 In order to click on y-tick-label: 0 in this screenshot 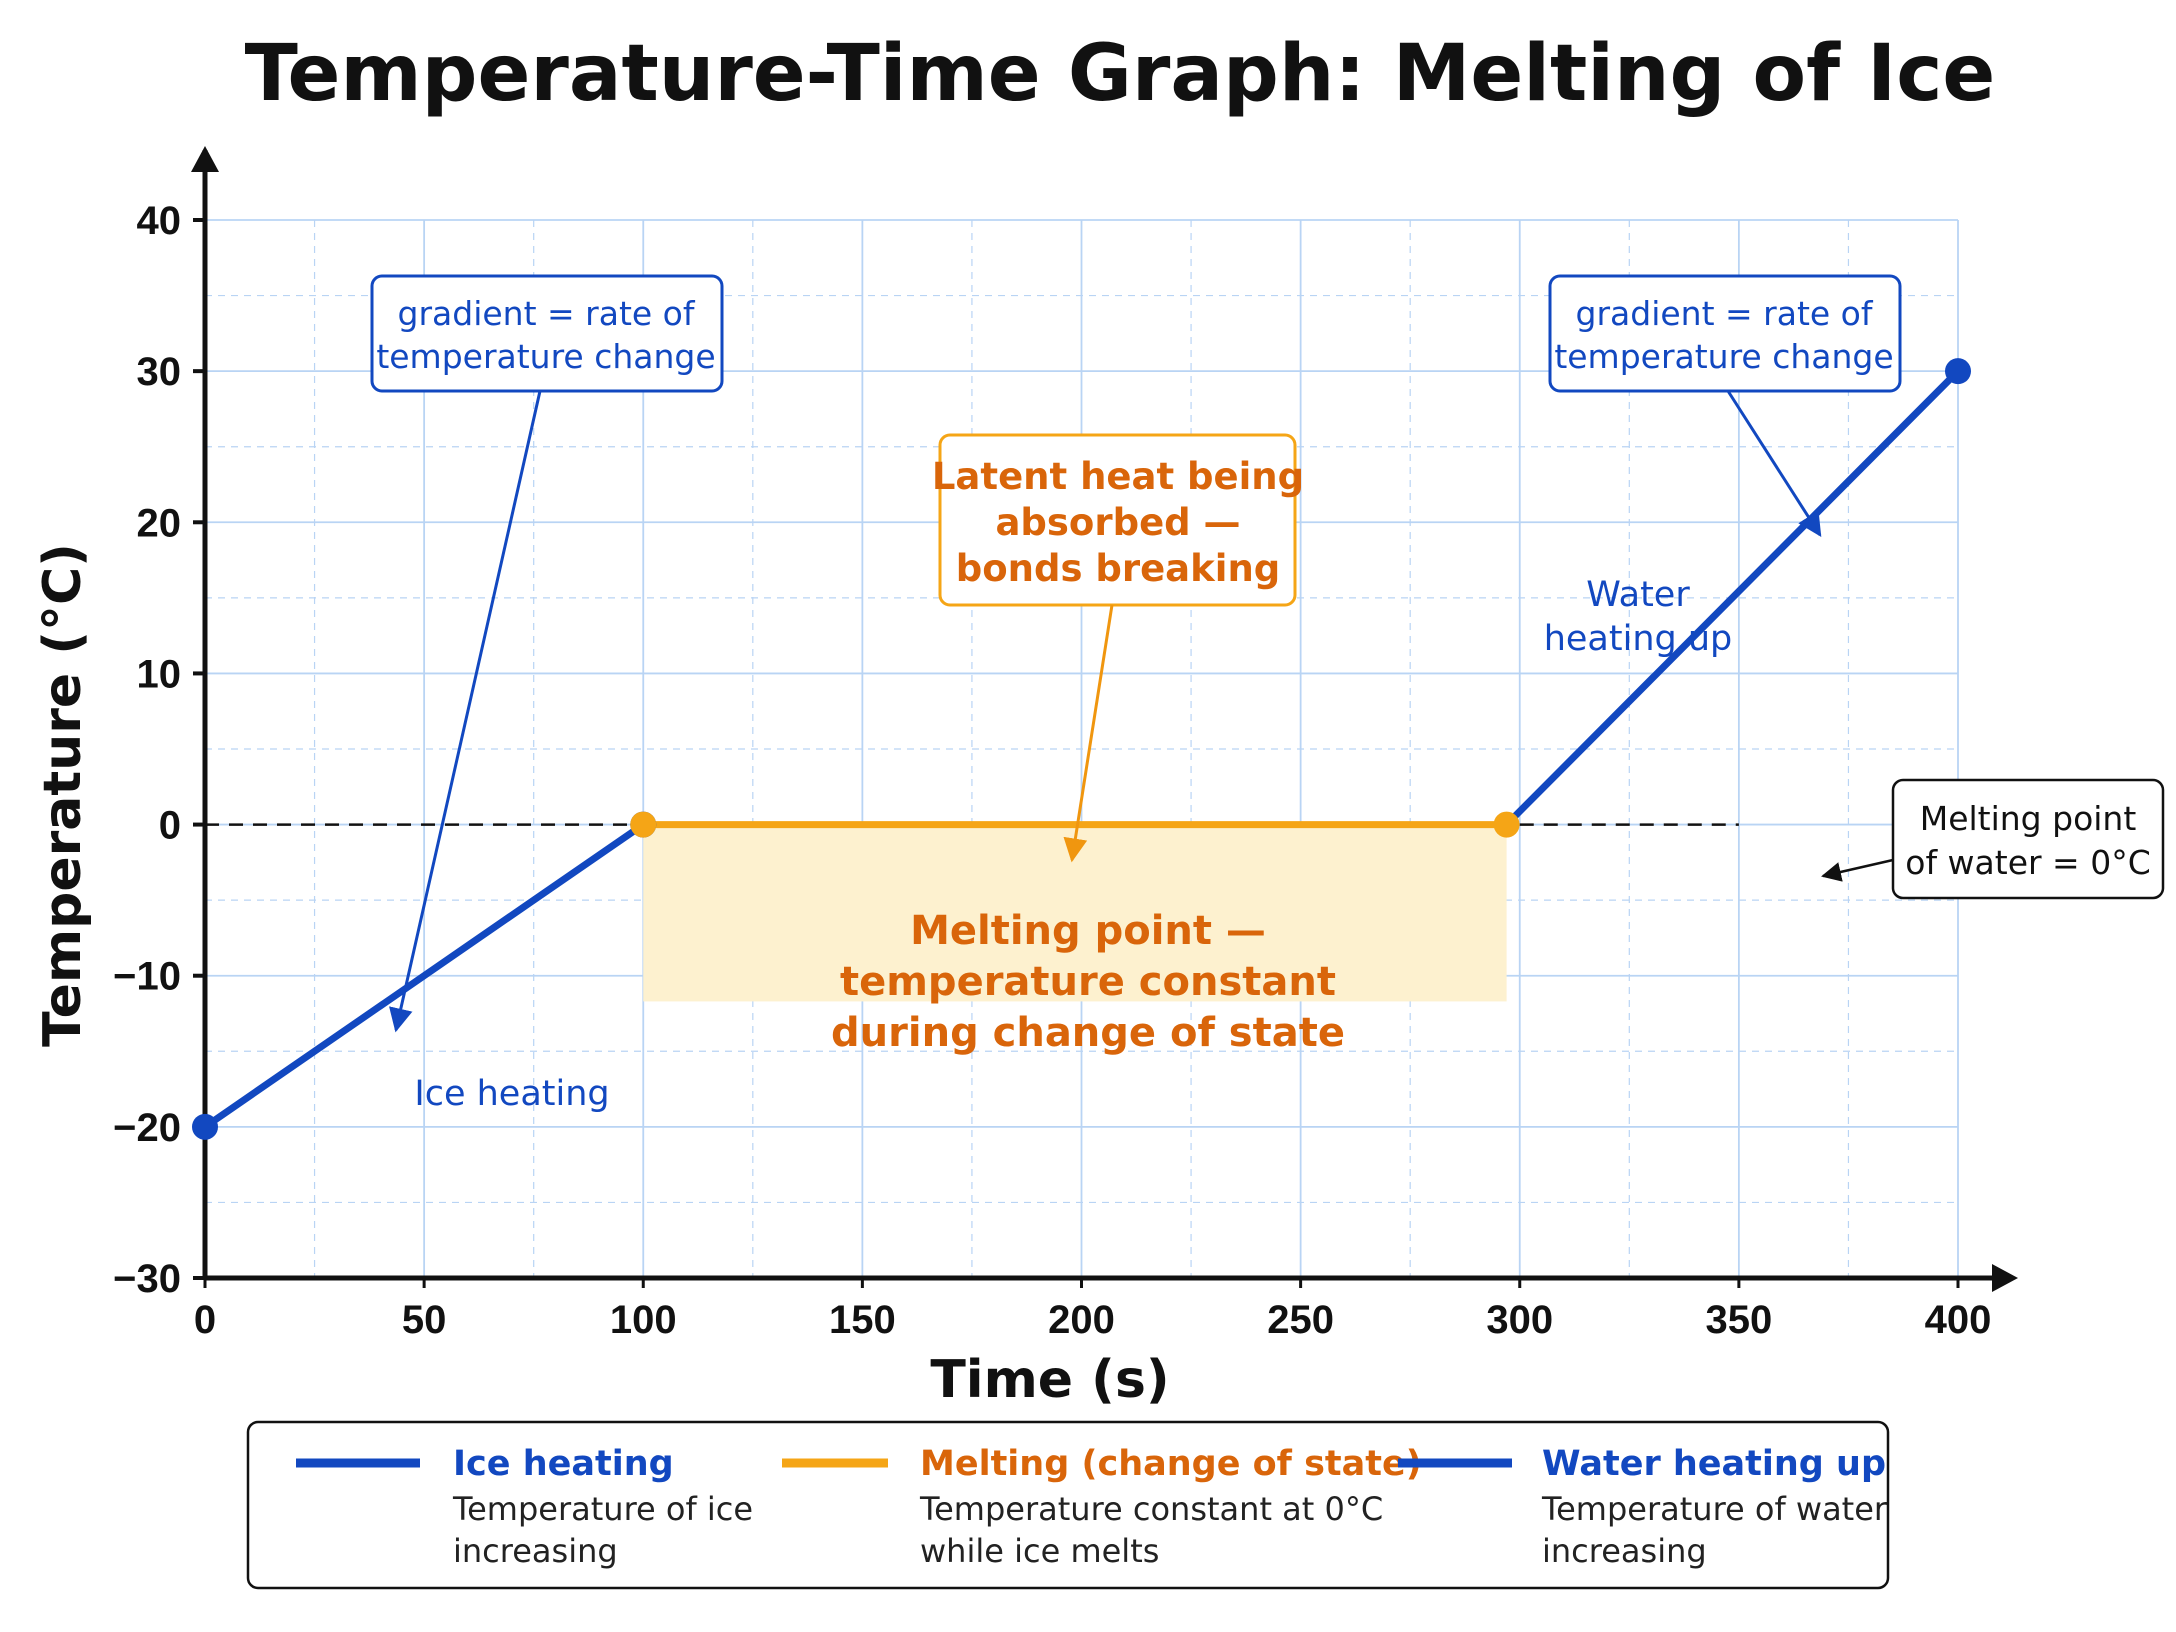, I will do `click(170, 826)`.